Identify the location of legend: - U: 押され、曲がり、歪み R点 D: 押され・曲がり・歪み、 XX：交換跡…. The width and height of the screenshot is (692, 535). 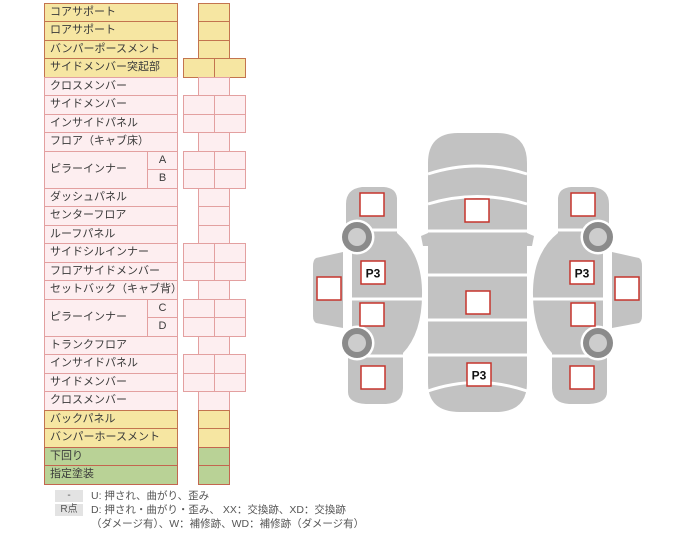
(209, 511).